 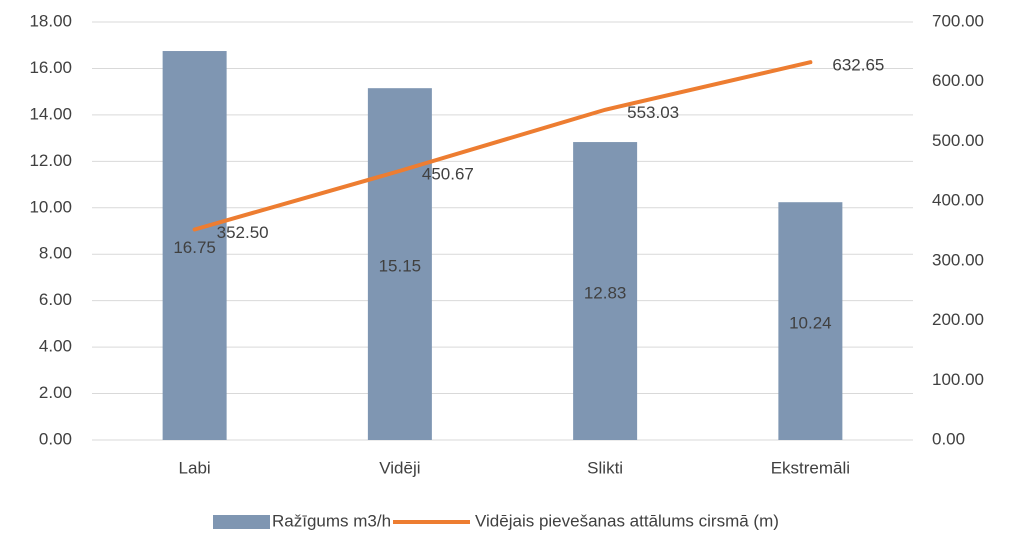 What do you see at coordinates (605, 467) in the screenshot?
I see `x-tick-label: Slikti` at bounding box center [605, 467].